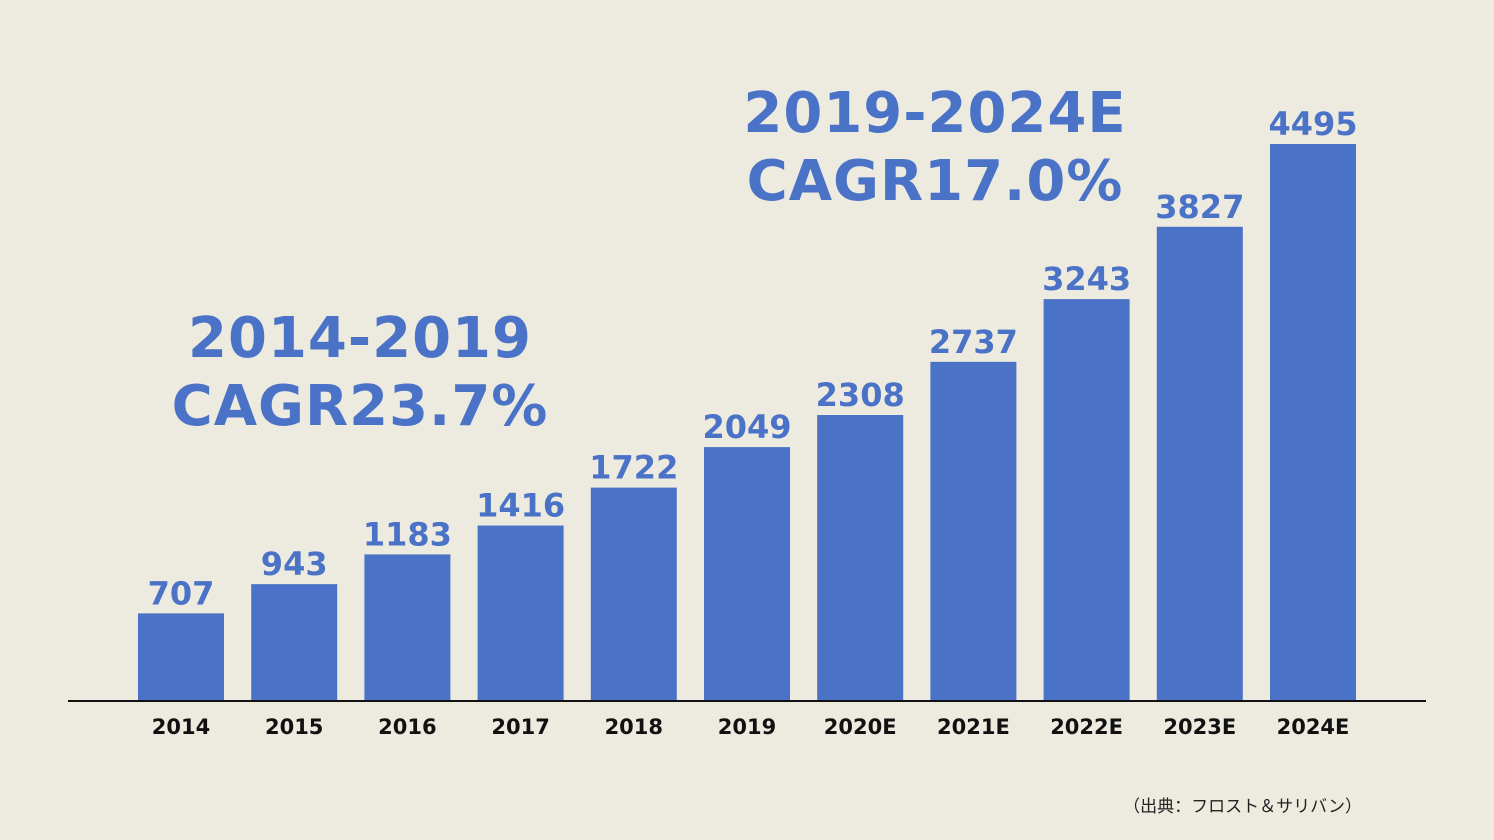 This screenshot has height=840, width=1494. I want to click on annotation-cagr: CAGR17.0%, so click(935, 181).